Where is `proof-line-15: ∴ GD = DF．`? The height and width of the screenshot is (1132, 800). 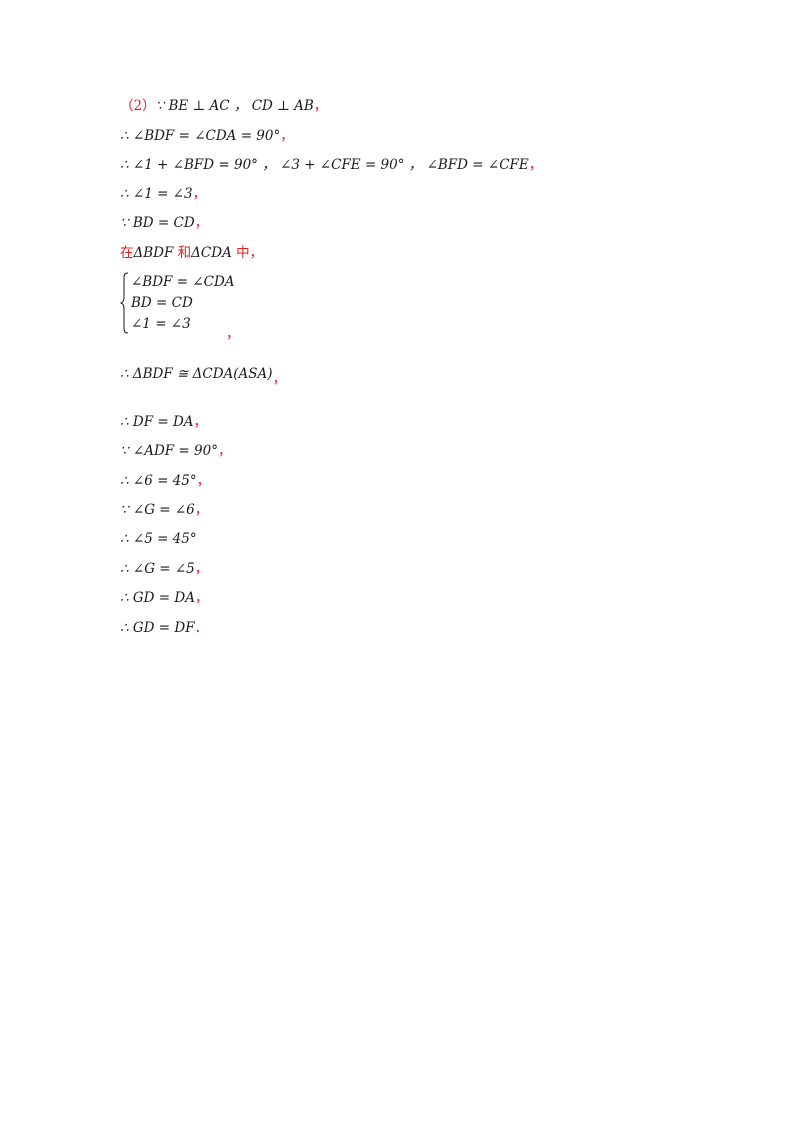
proof-line-15: ∴ GD = DF． is located at coordinates (164, 628).